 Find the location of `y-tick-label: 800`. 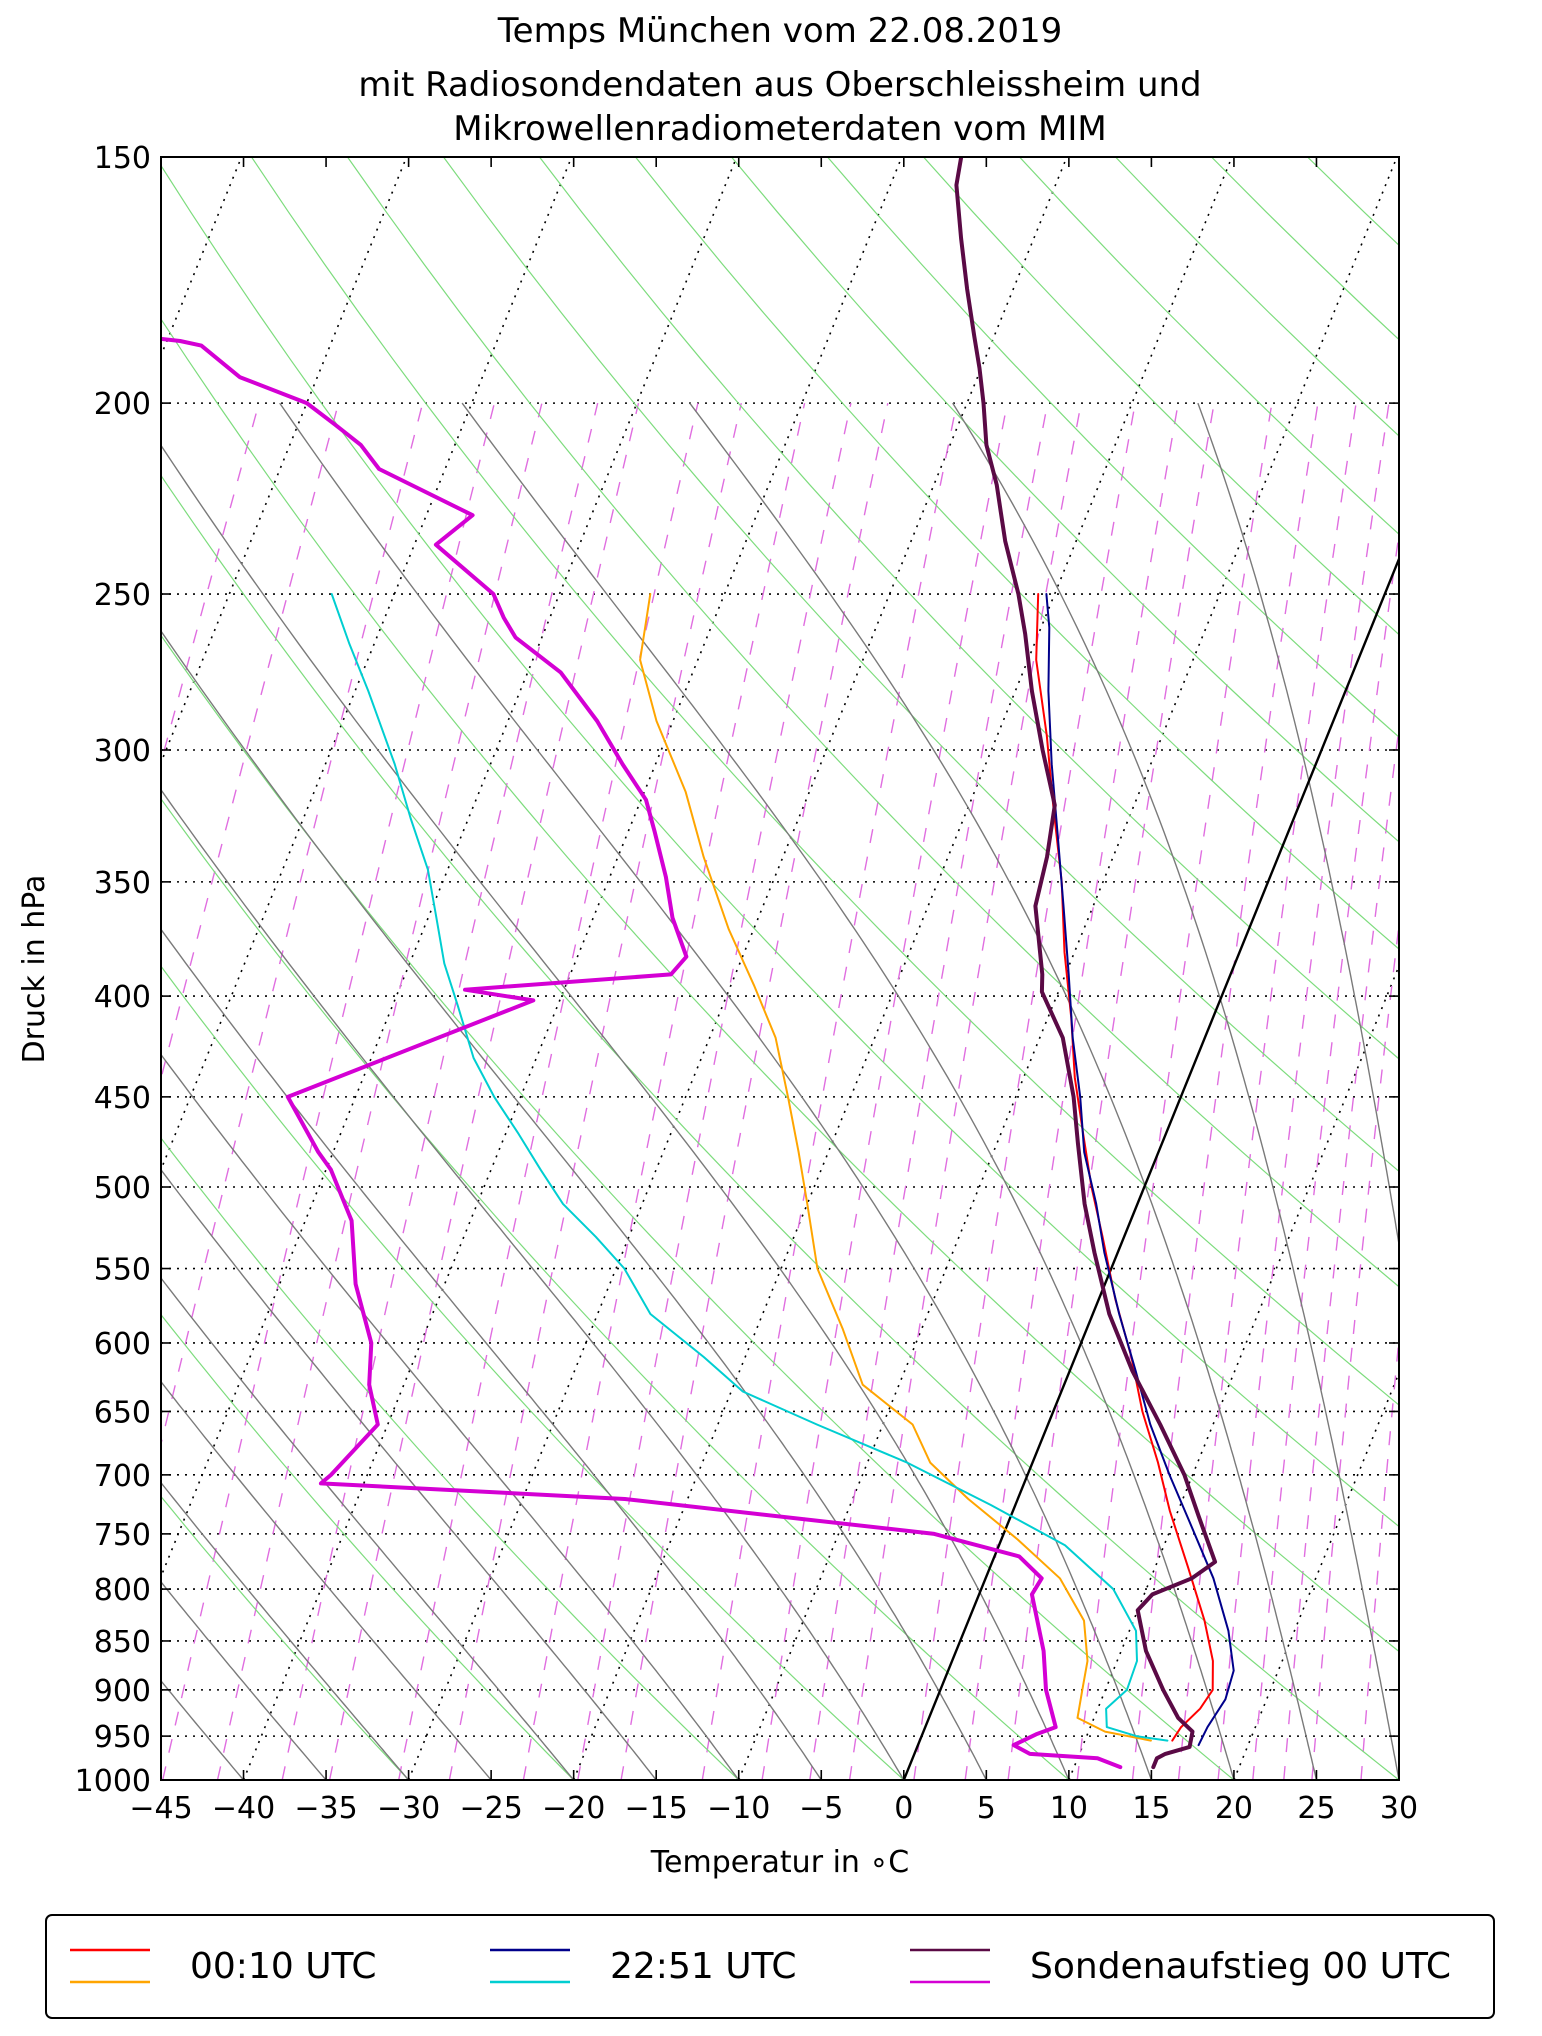

y-tick-label: 800 is located at coordinates (122, 1590).